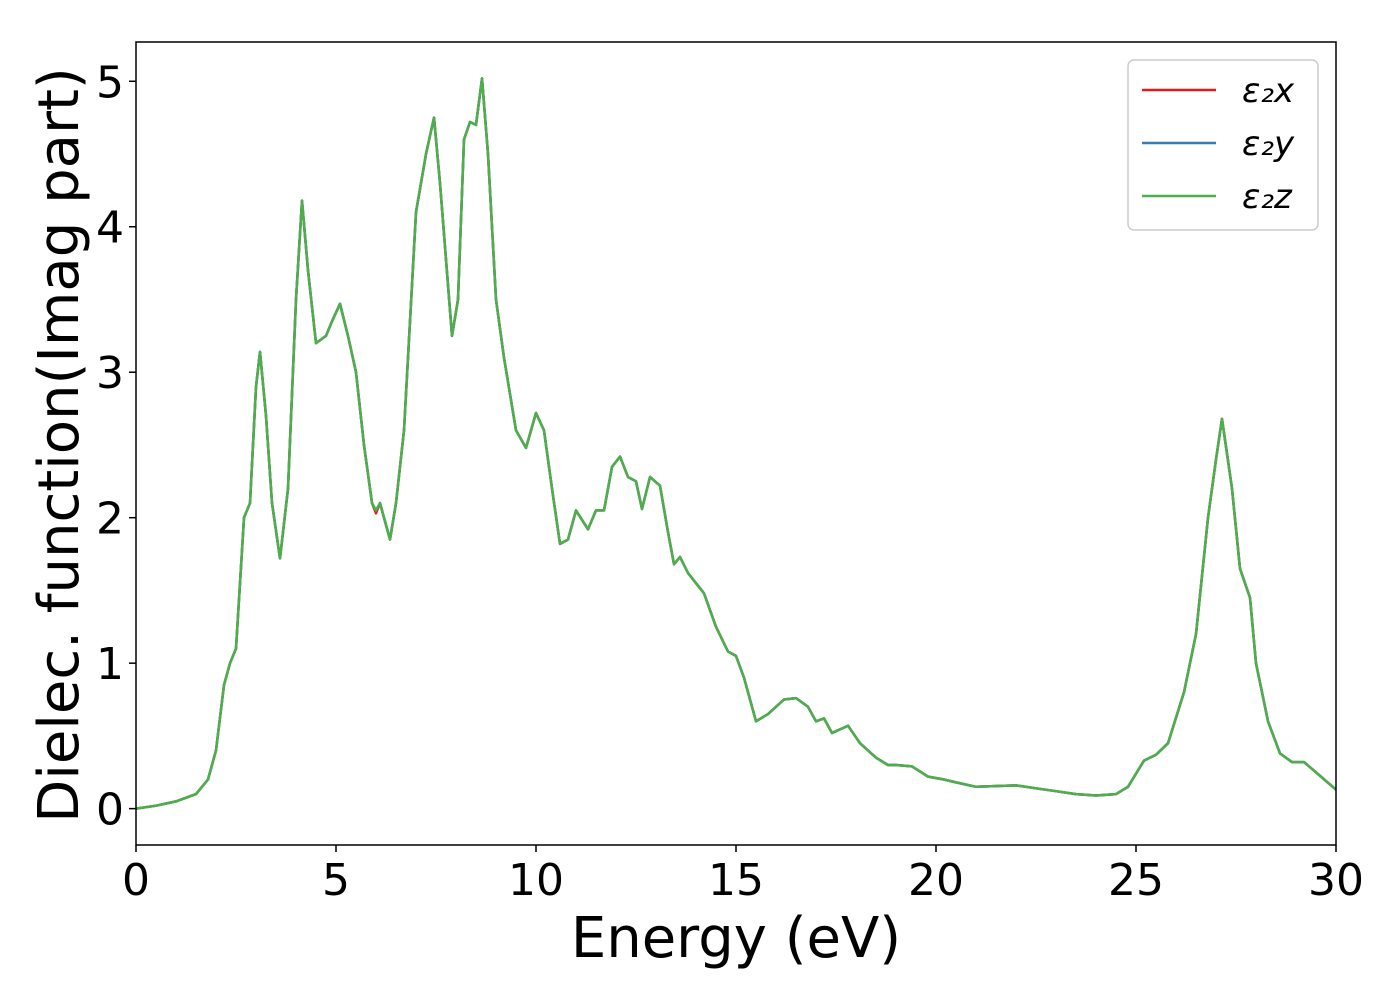 This screenshot has width=1400, height=1000. Describe the element at coordinates (110, 82) in the screenshot. I see `y-tick-label: 5` at that location.